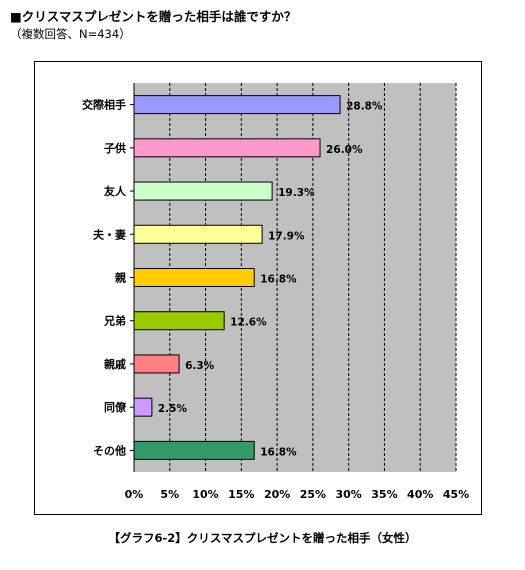  What do you see at coordinates (115, 364) in the screenshot?
I see `category-label: 親戚` at bounding box center [115, 364].